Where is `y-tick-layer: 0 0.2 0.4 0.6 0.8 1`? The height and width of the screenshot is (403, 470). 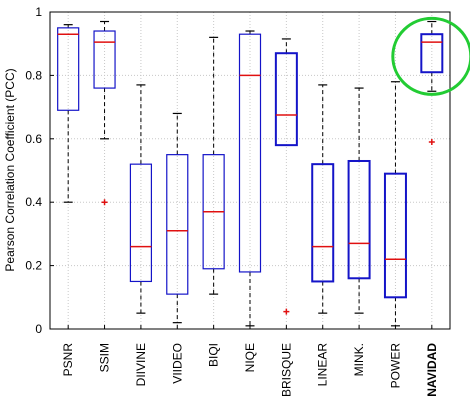
y-tick-layer: 0 0.2 0.4 0.6 0.8 1 is located at coordinates (39, 170).